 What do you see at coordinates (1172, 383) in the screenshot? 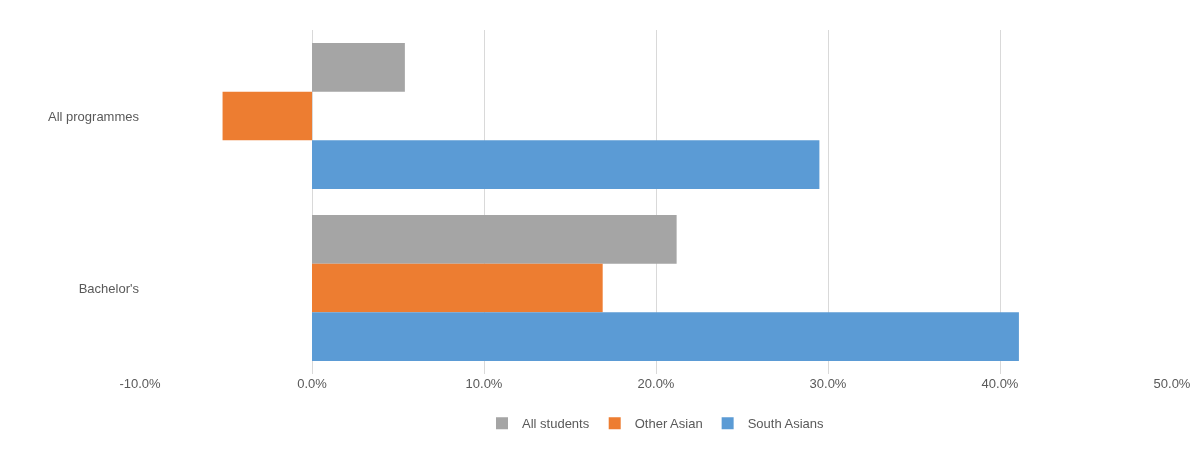
I see `x-tick-label: 50.0%` at bounding box center [1172, 383].